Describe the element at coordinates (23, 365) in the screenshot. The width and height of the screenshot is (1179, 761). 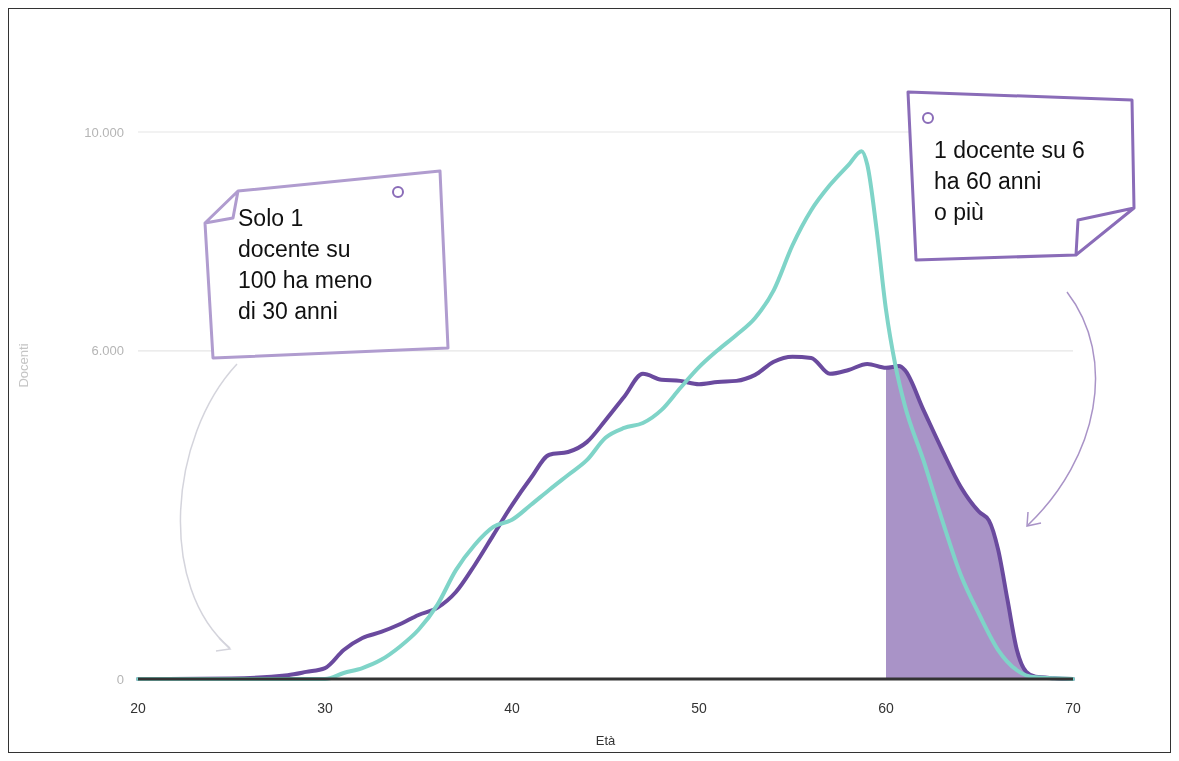
I see `y-axis-title: Docenti` at that location.